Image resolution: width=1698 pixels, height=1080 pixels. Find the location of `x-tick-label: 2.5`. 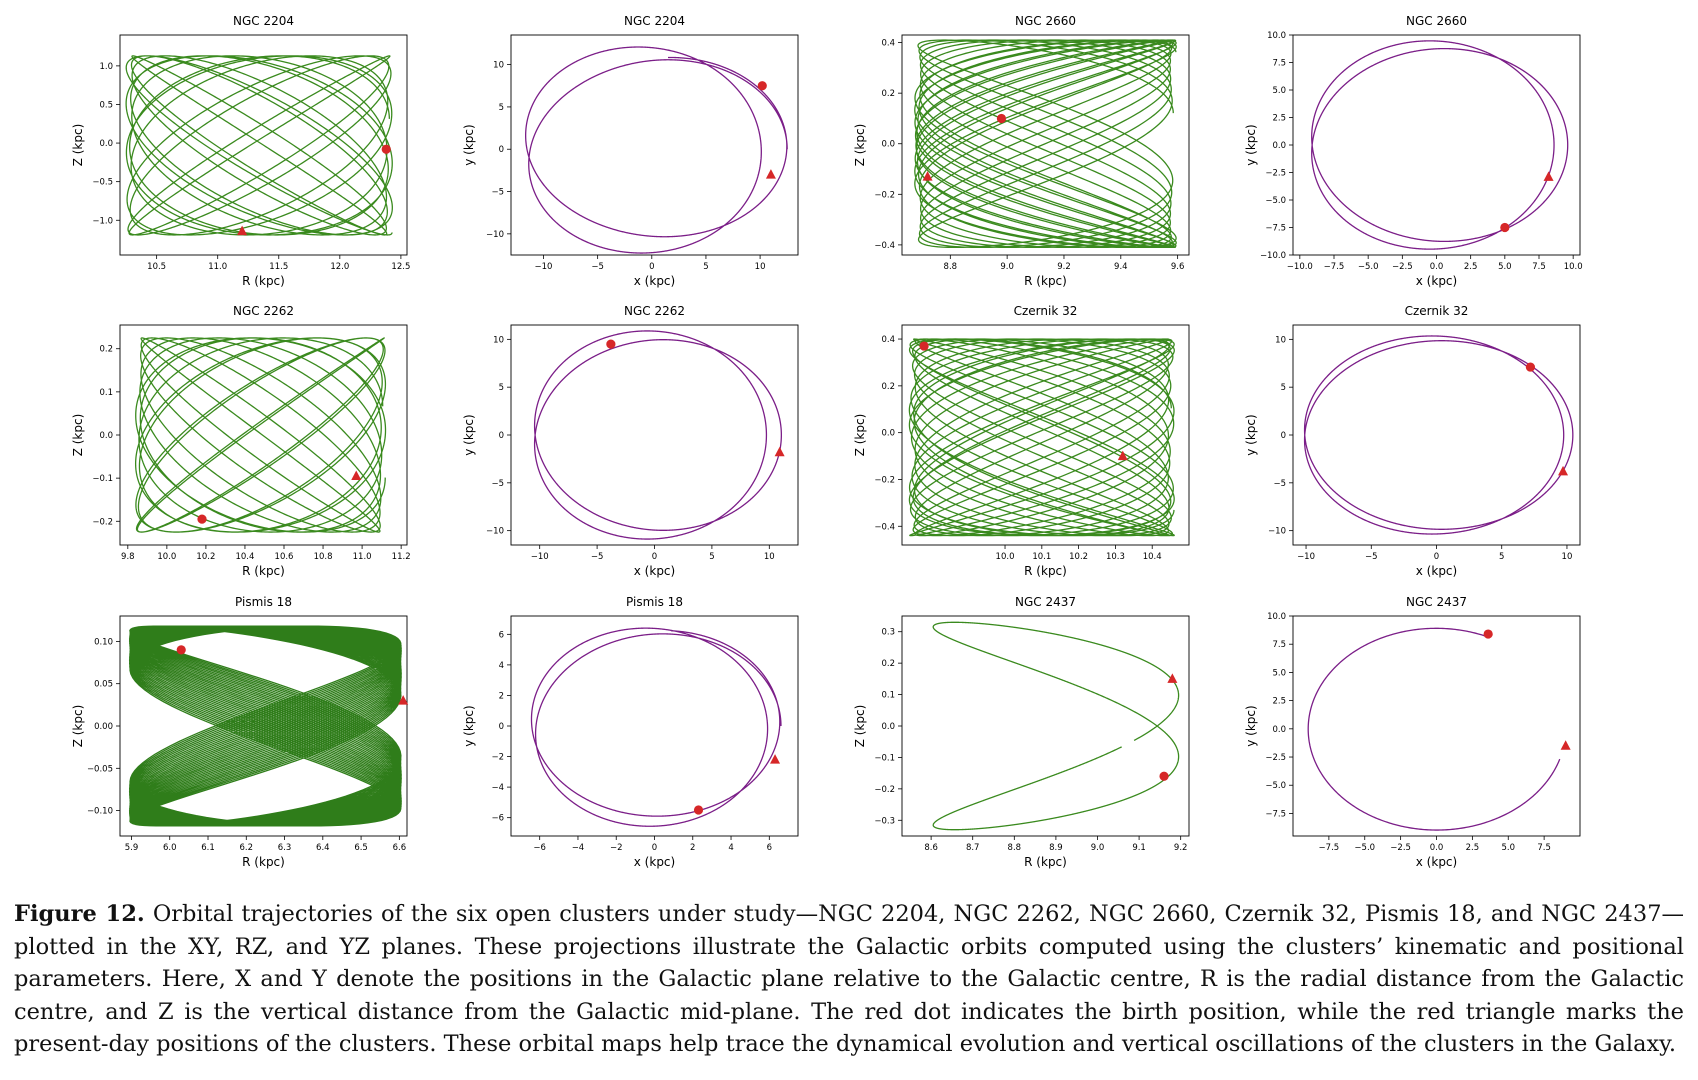

x-tick-label: 2.5 is located at coordinates (1473, 848).